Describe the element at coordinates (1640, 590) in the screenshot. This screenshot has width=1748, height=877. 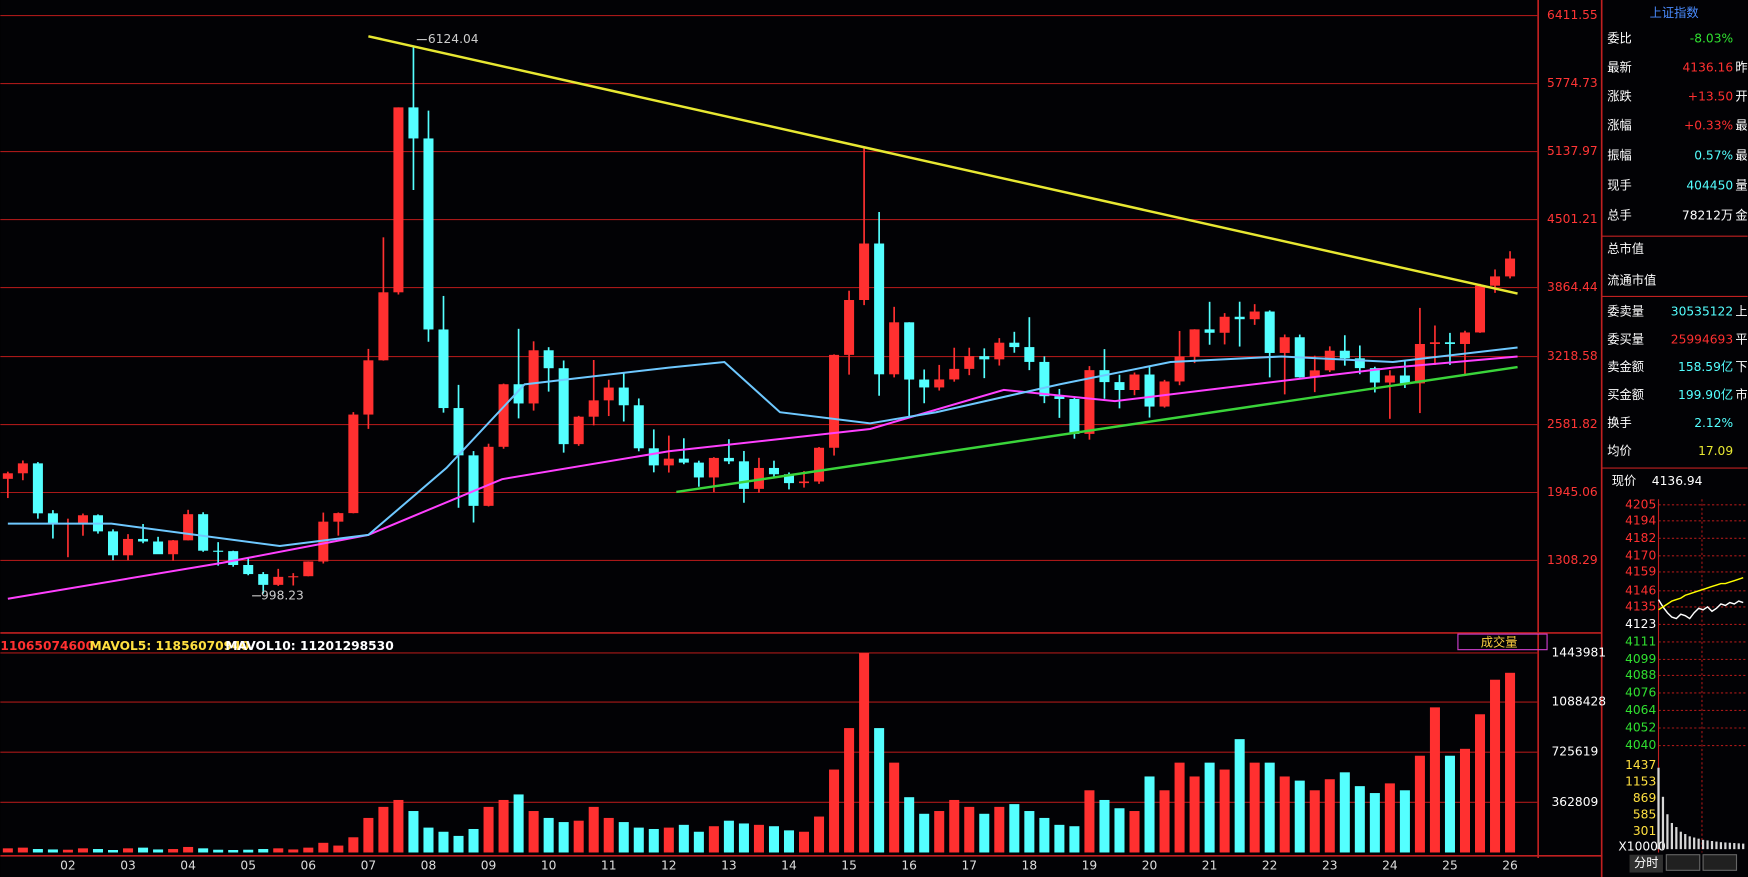
I see `y-tick-label: 4146` at that location.